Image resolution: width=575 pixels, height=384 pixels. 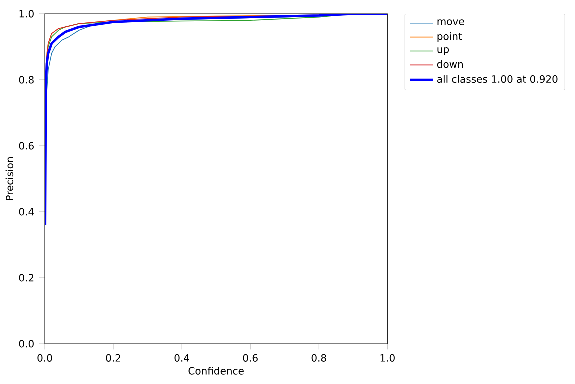 I want to click on x-tick-label: 0.4, so click(x=182, y=358).